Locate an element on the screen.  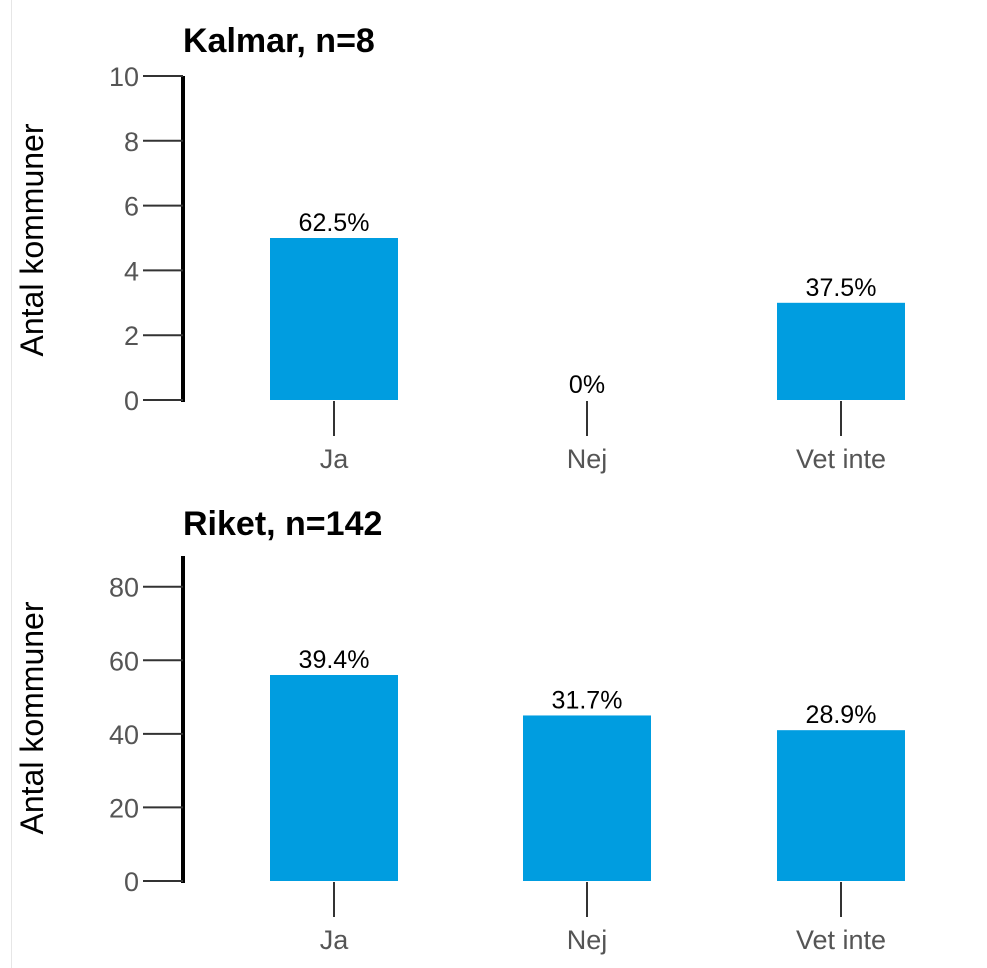
data-label: 62.5% is located at coordinates (334, 223).